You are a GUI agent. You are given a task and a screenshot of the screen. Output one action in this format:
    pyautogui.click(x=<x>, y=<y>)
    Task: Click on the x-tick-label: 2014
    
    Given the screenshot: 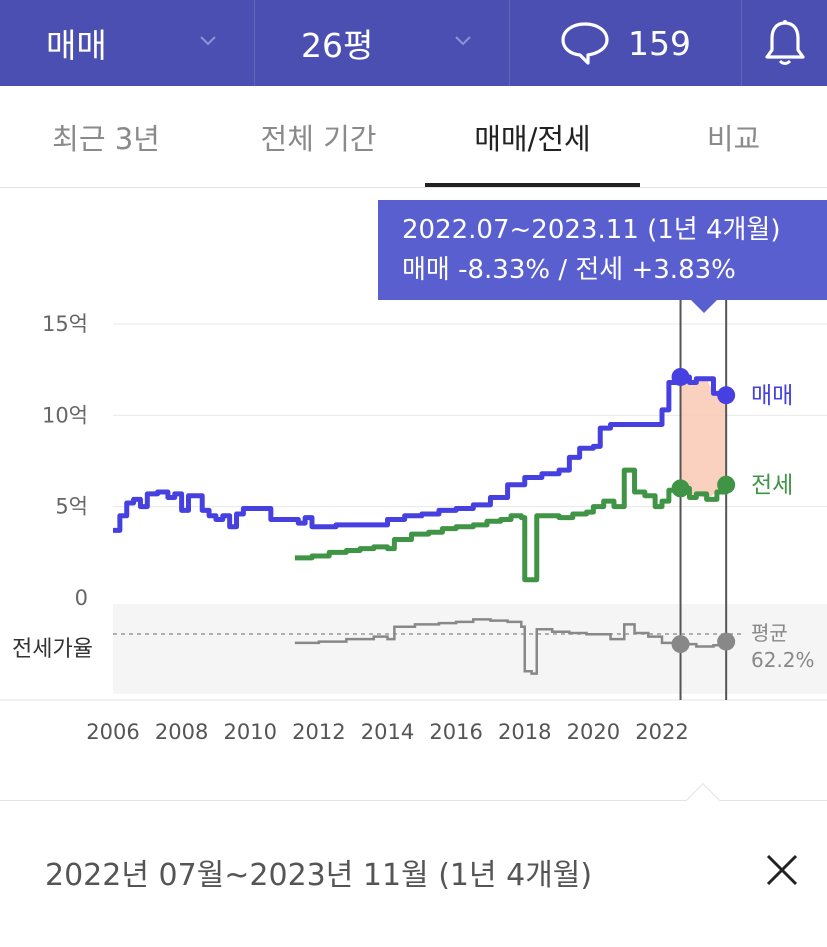 What is the action you would take?
    pyautogui.click(x=387, y=732)
    